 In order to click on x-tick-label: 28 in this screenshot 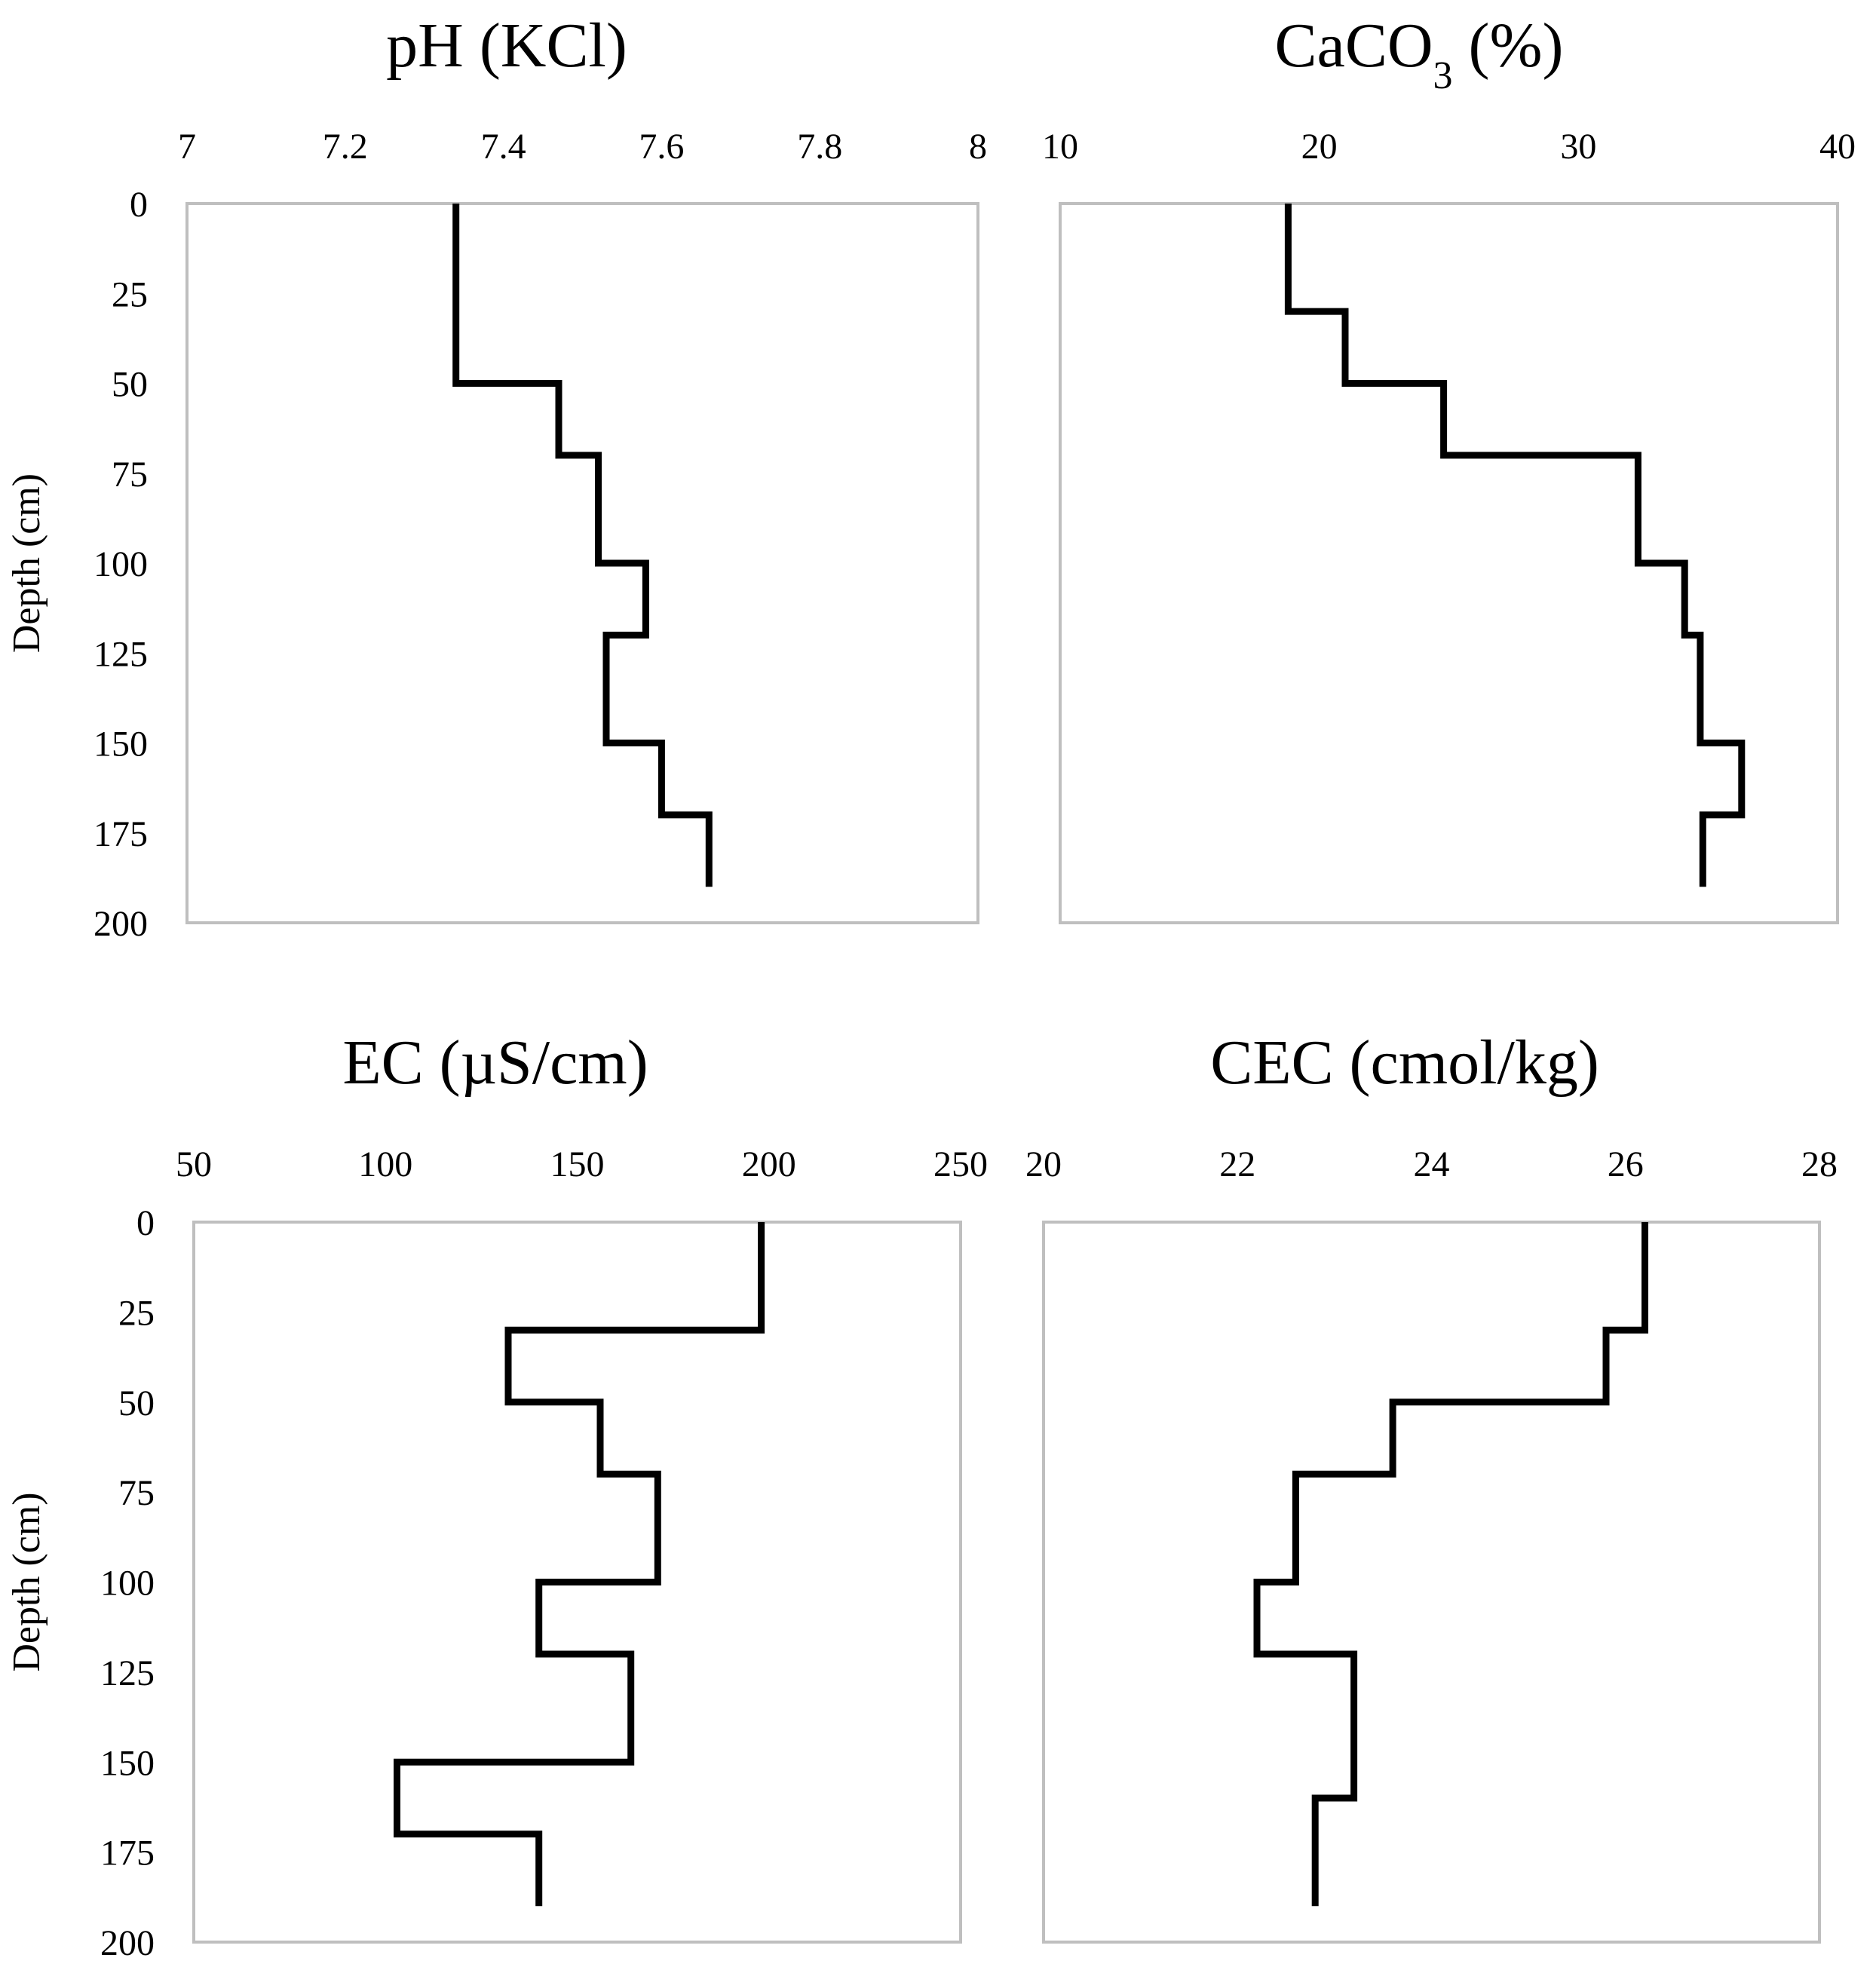, I will do `click(1819, 1164)`.